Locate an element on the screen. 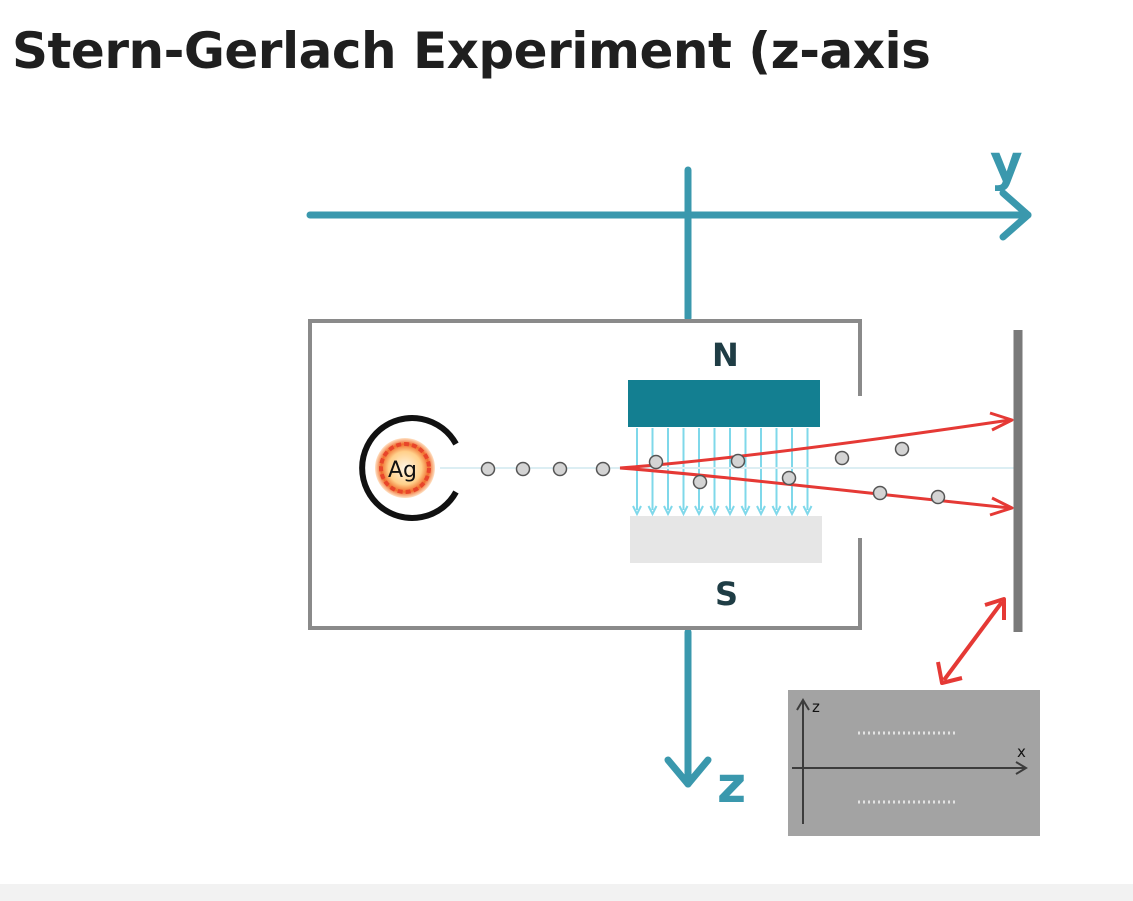 The width and height of the screenshot is (1133, 901). screen-view-arrow is located at coordinates (971, 641).